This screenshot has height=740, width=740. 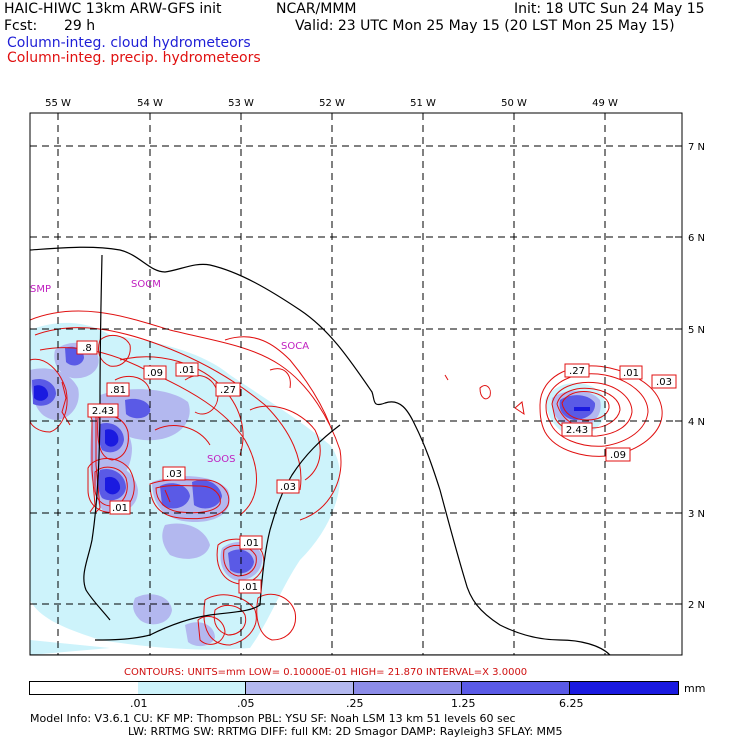 I want to click on contour-value-label: .8, so click(x=87, y=348).